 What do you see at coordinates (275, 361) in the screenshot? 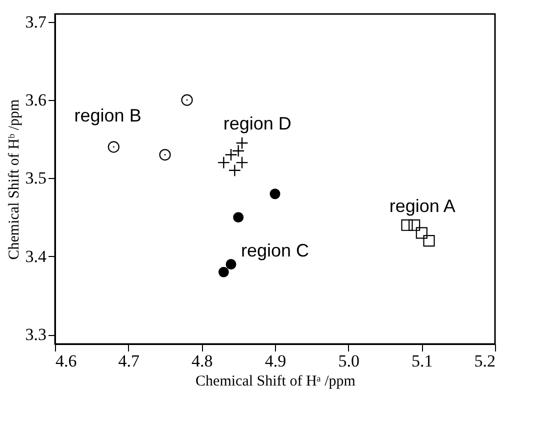
I see `x-tick-label: 4.9` at bounding box center [275, 361].